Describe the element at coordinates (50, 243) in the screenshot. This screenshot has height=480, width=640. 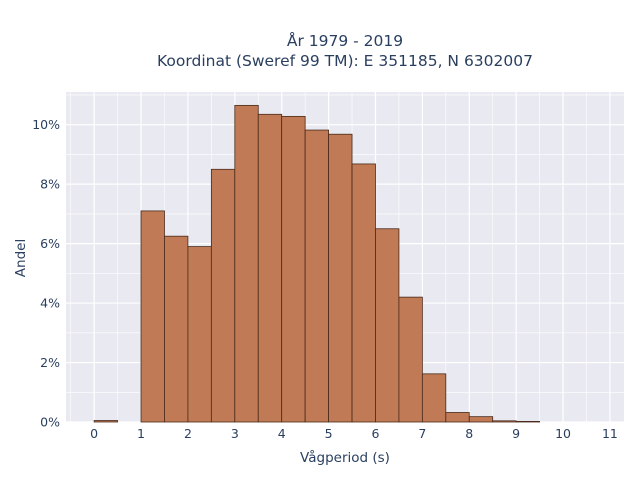
I see `y-tick-label: 6%` at that location.